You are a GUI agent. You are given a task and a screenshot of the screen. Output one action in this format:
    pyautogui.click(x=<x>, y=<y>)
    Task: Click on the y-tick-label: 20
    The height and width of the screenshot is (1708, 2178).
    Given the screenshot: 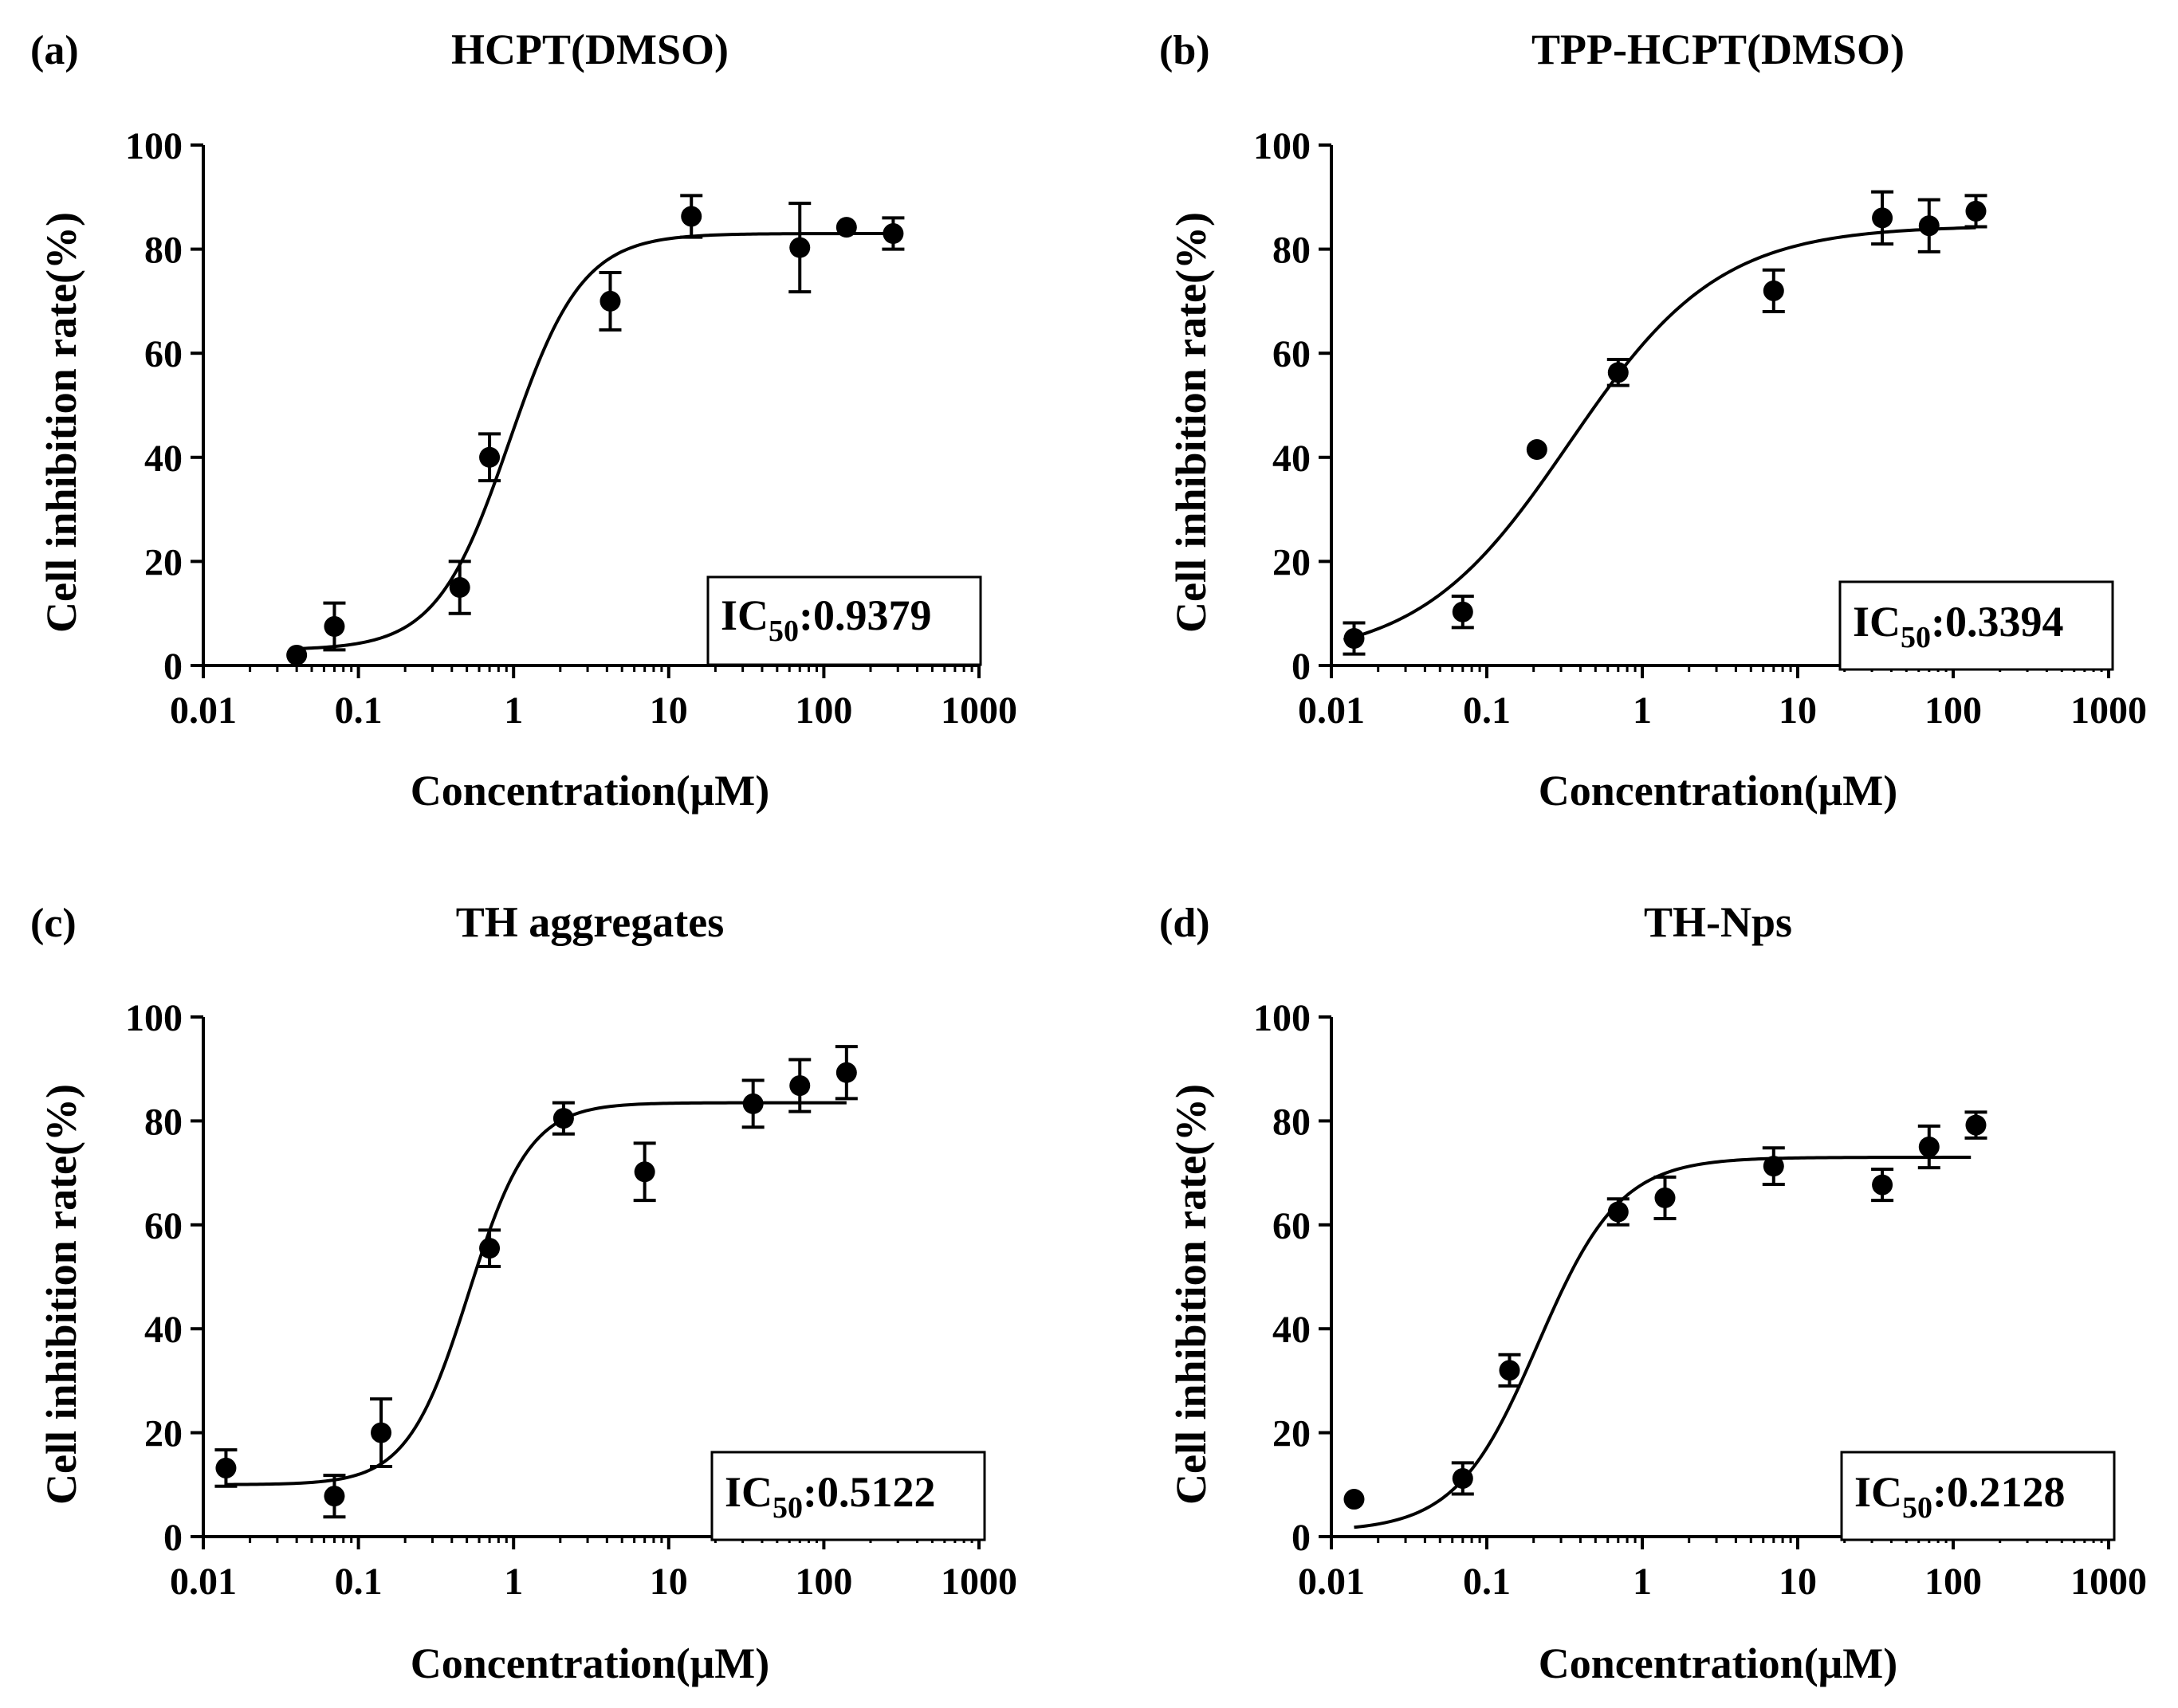 What is the action you would take?
    pyautogui.click(x=163, y=1434)
    